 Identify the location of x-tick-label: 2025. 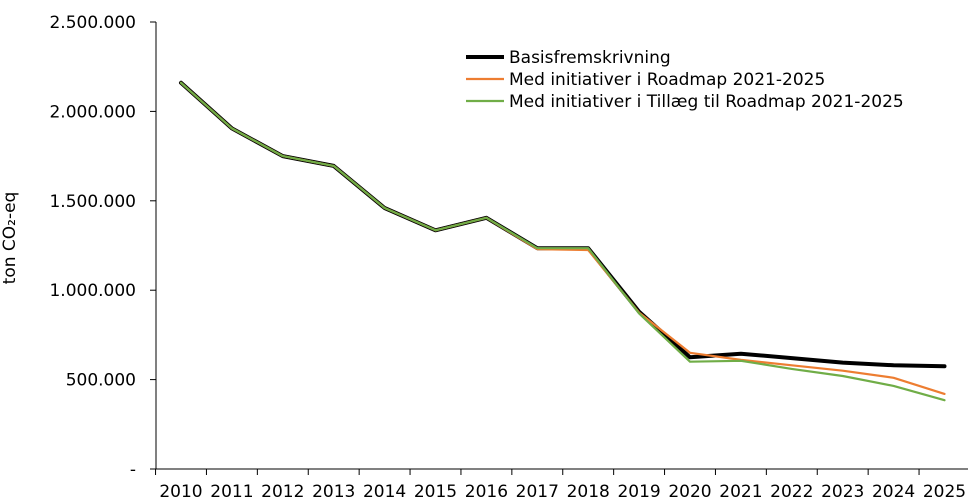
(944, 491).